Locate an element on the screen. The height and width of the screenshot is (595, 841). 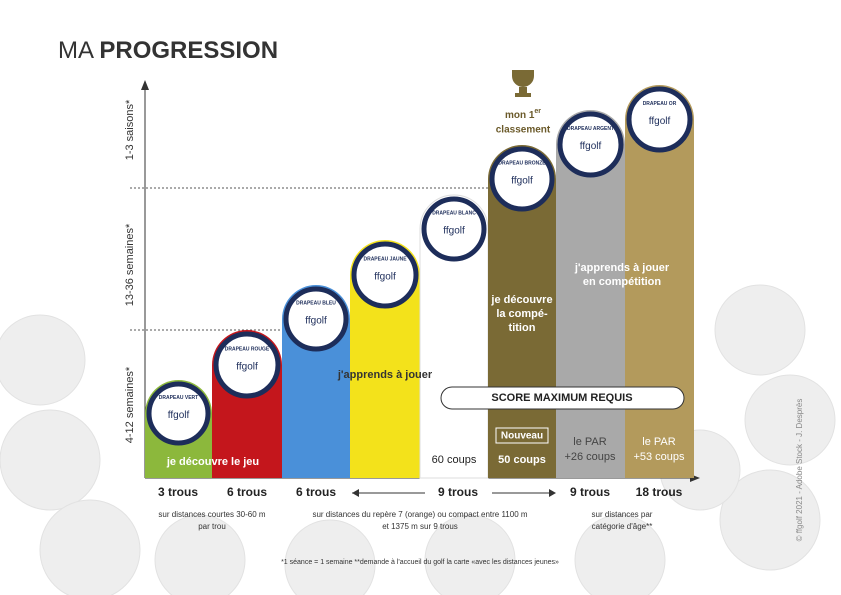
label: +26 coups is located at coordinates (590, 457).